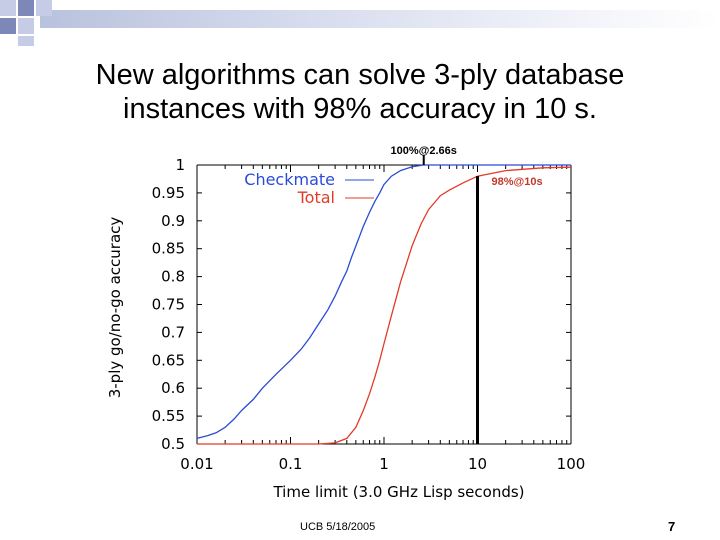 Image resolution: width=720 pixels, height=540 pixels. Describe the element at coordinates (380, 19) in the screenshot. I see `header-decor-bar` at that location.